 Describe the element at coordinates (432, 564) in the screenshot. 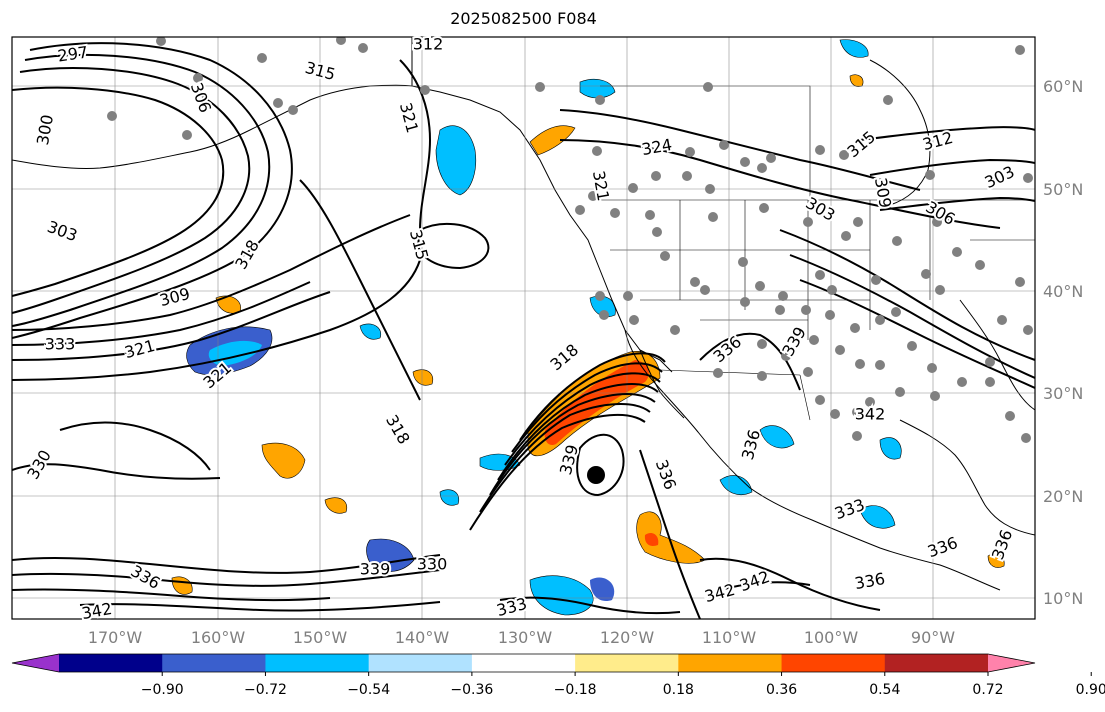

I see `contour-label: 330` at that location.